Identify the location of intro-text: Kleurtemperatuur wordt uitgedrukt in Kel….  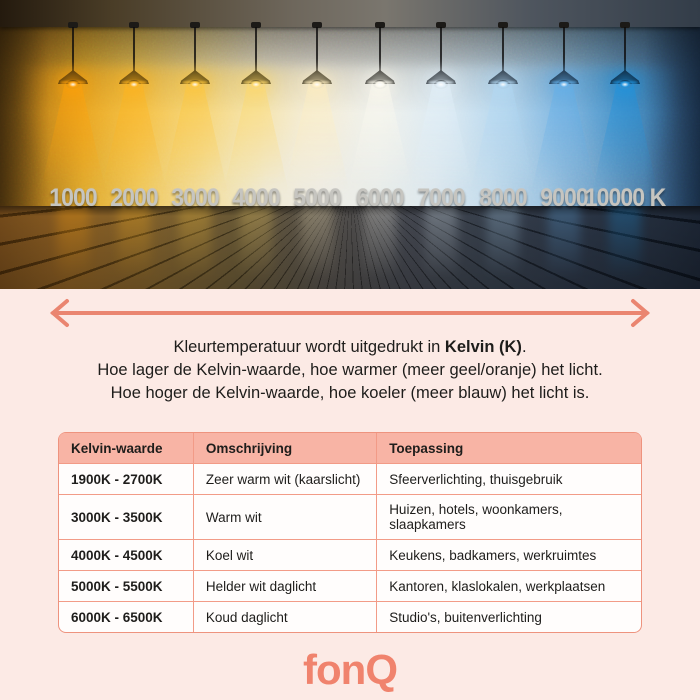
(350, 370).